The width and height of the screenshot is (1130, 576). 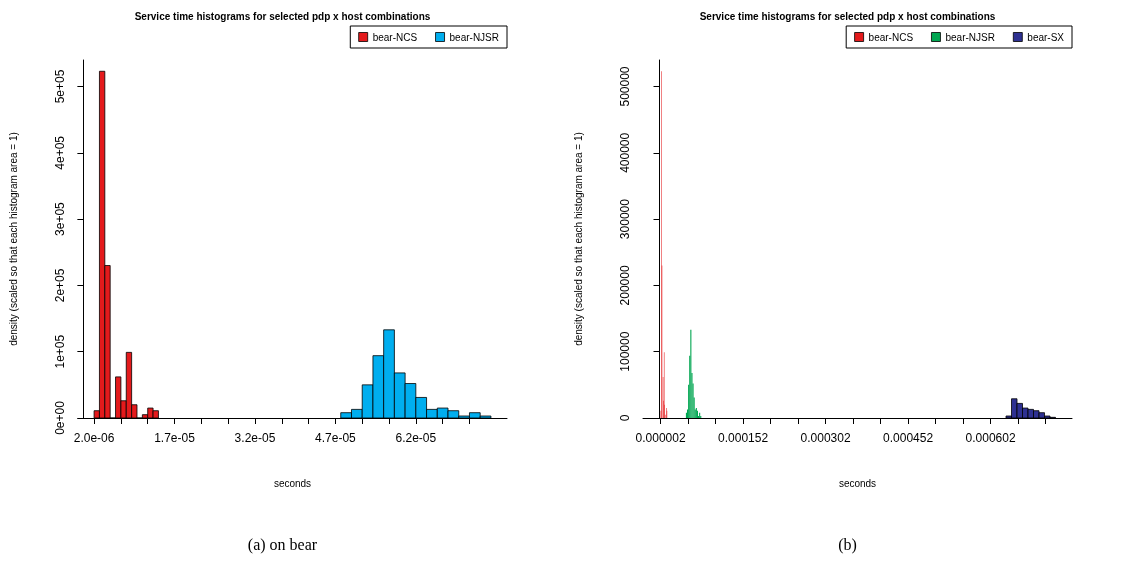 I want to click on y-tick-label: 1e+05, so click(x=60, y=351).